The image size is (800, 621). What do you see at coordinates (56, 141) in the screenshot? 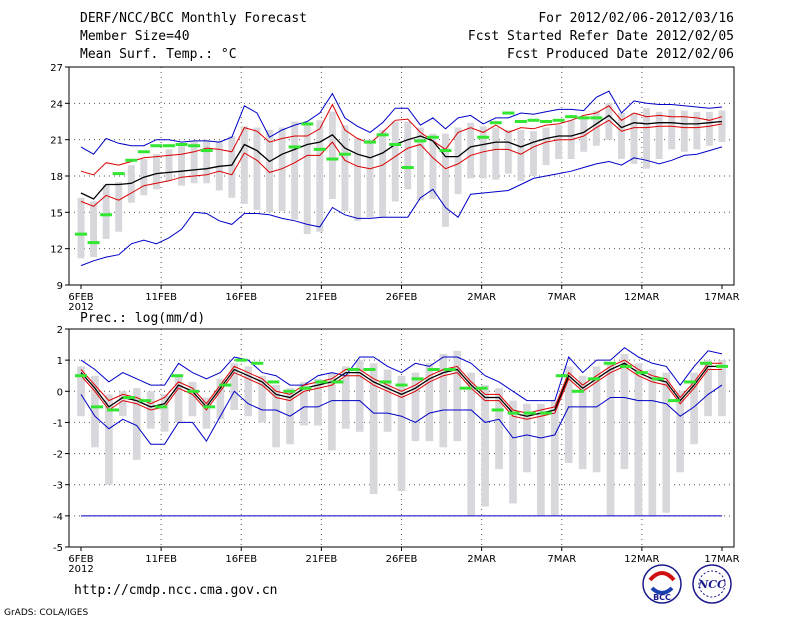
I see `temp-ytick-label: 21` at bounding box center [56, 141].